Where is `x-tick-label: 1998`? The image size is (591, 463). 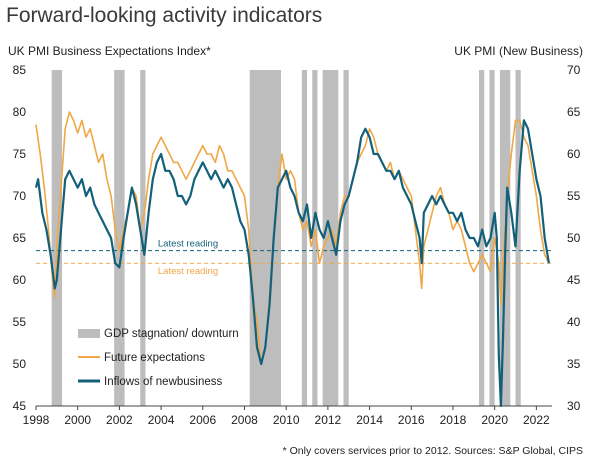 x-tick-label: 1998 is located at coordinates (36, 420).